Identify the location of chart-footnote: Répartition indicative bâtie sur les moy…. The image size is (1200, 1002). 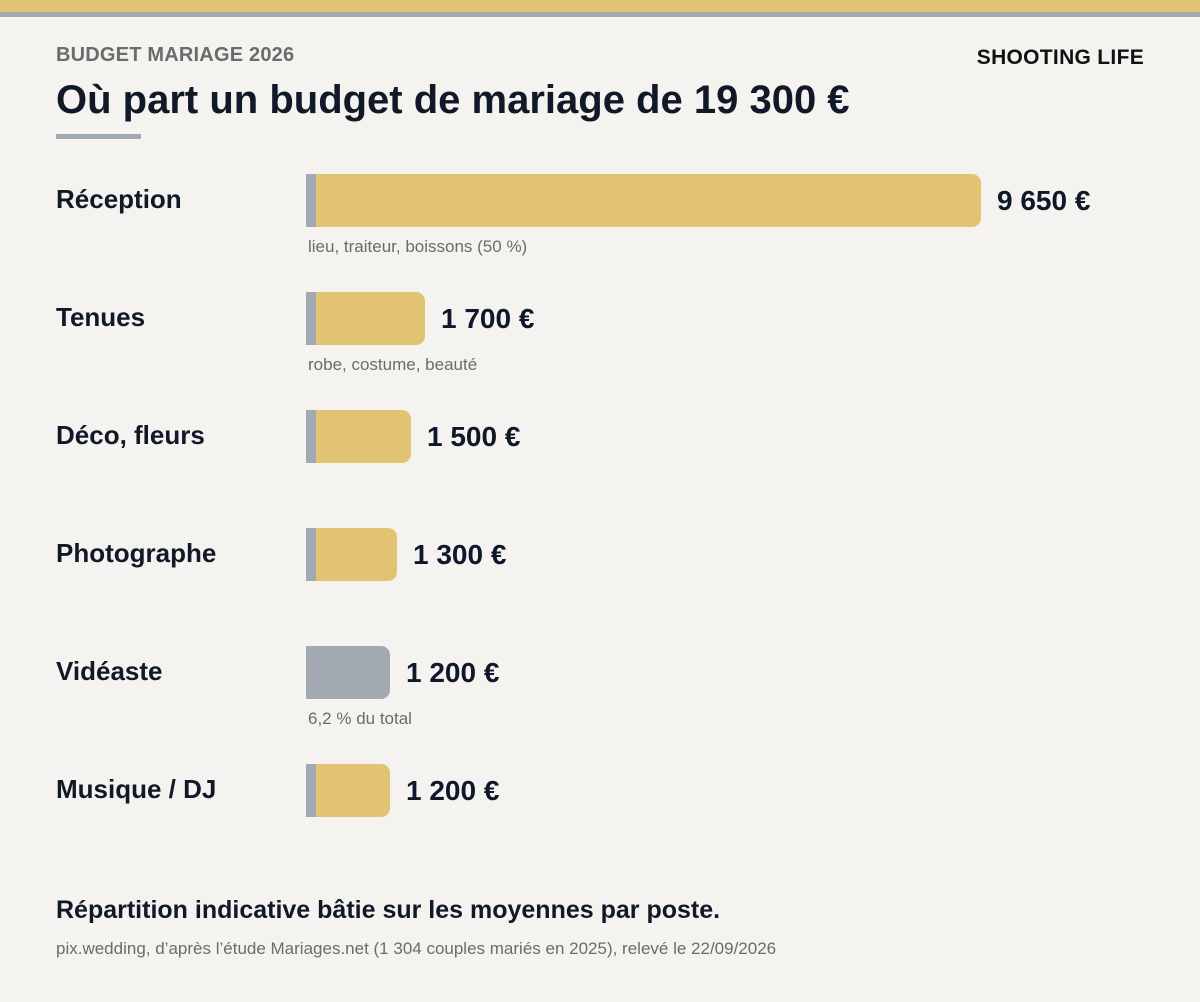
(388, 910).